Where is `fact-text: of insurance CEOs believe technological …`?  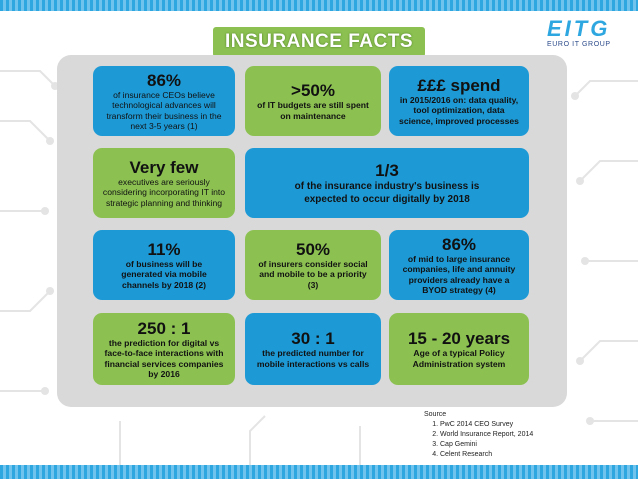
fact-text: of insurance CEOs believe technological … is located at coordinates (164, 110).